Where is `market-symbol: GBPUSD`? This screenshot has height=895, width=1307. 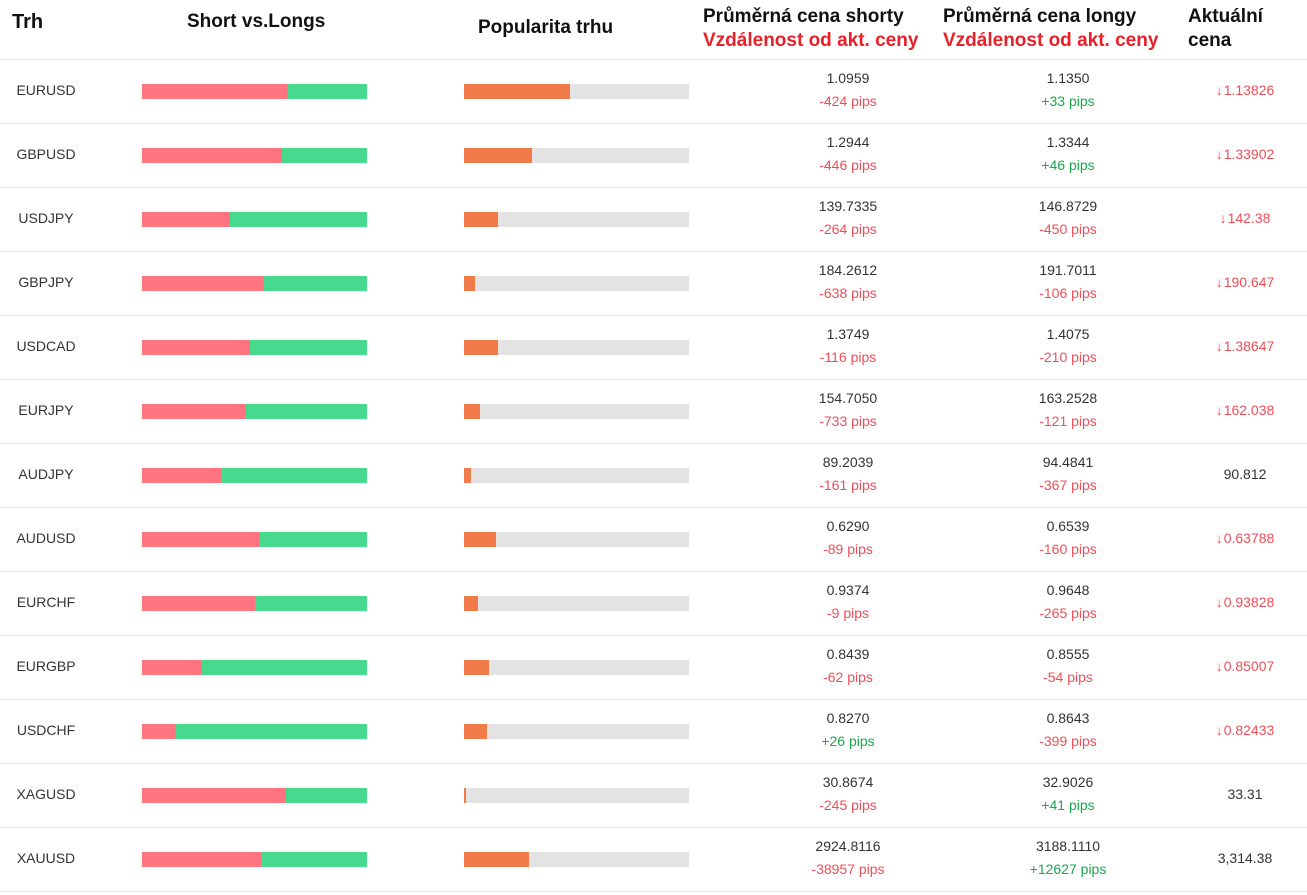 market-symbol: GBPUSD is located at coordinates (46, 154).